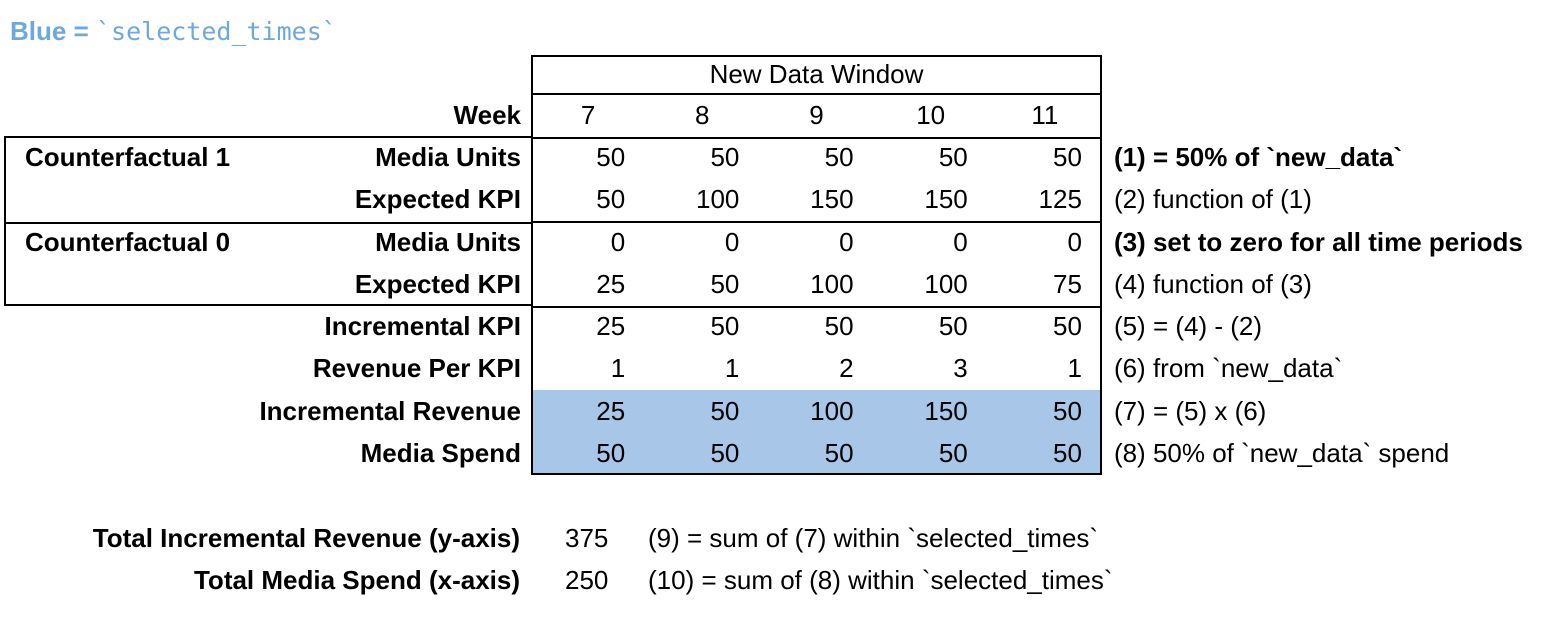 The height and width of the screenshot is (620, 1544). Describe the element at coordinates (1258, 157) in the screenshot. I see `row-annotation: (1) = 50% of `new_data`` at that location.